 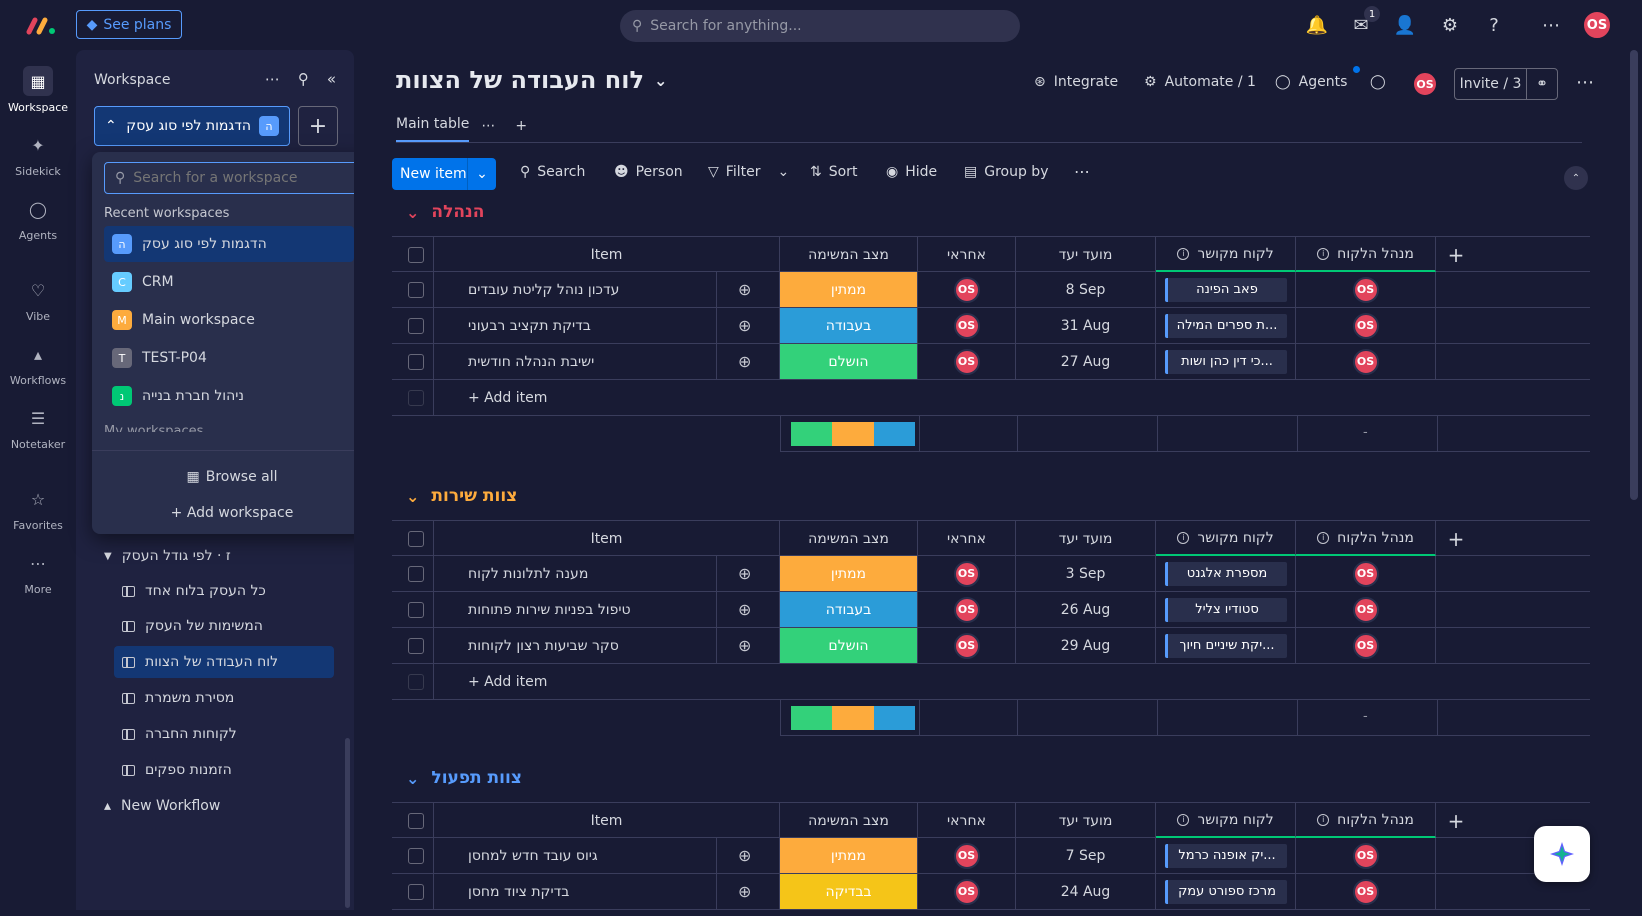 I want to click on board-more-icon: ⋯, so click(x=1585, y=82).